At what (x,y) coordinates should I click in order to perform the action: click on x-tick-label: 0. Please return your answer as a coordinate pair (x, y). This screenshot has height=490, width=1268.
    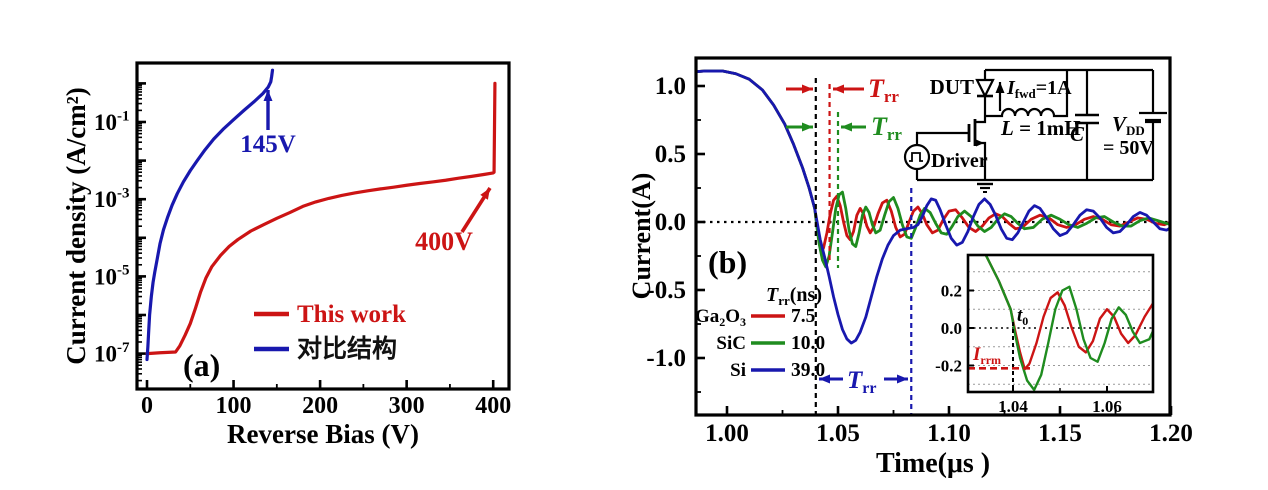
    Looking at the image, I should click on (147, 406).